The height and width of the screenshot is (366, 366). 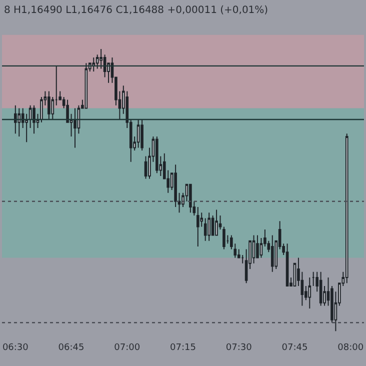 I want to click on x-tick-label: 06:30, so click(x=15, y=348).